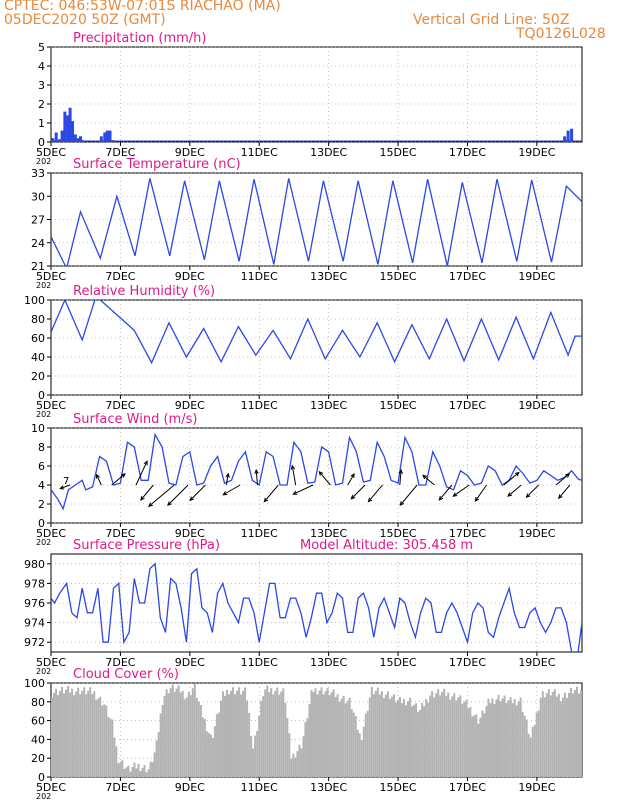 The width and height of the screenshot is (618, 800). Describe the element at coordinates (316, 471) in the screenshot. I see `plot-area: 7` at that location.